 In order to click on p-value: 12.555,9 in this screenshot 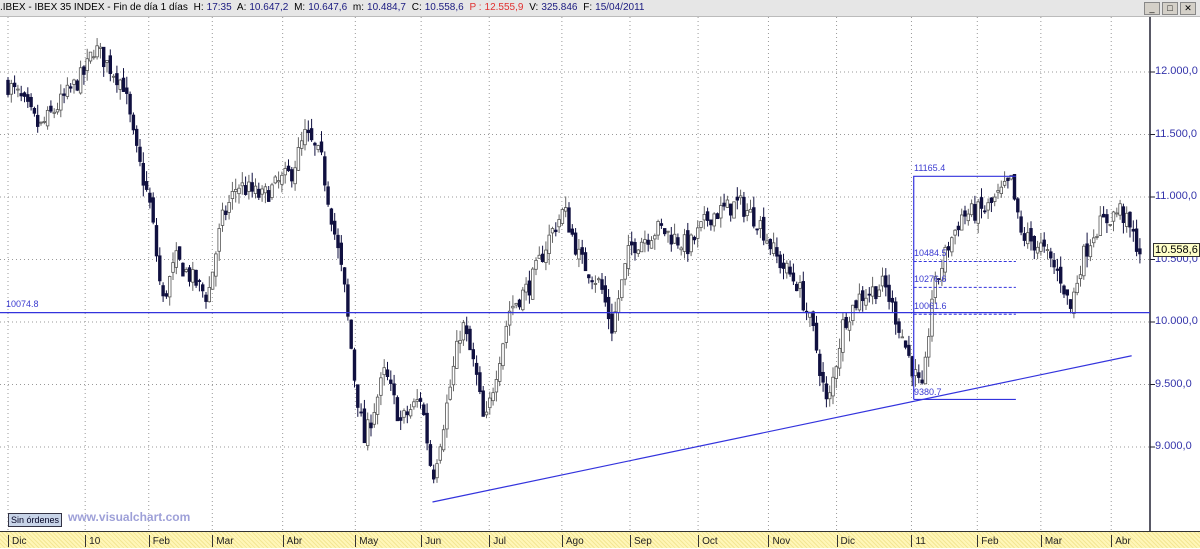, I will do `click(504, 7)`.